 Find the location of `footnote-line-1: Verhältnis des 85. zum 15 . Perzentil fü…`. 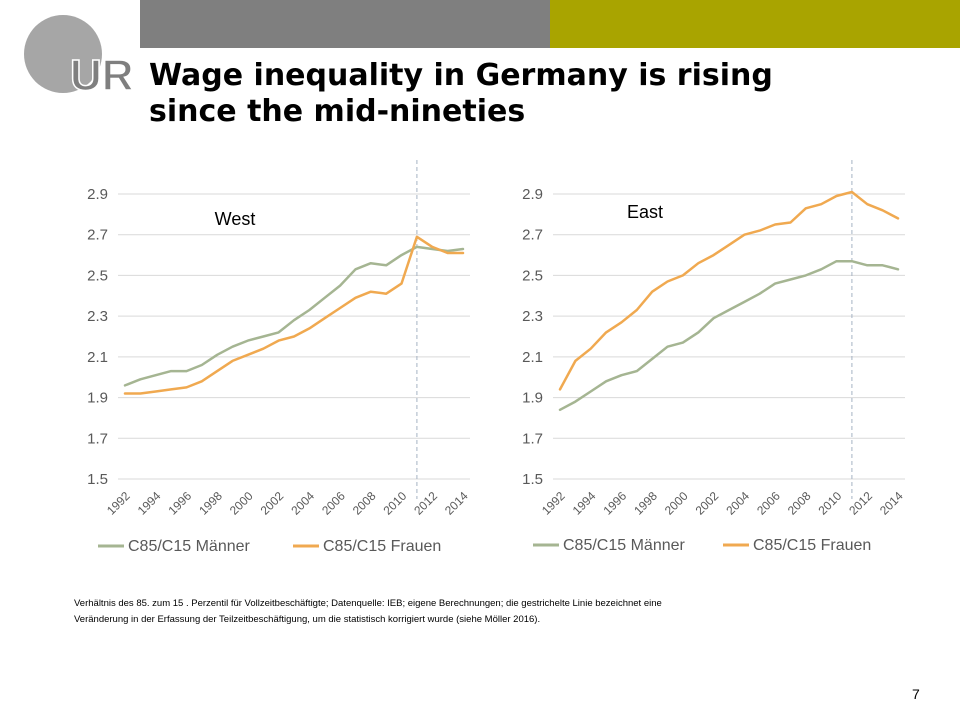

footnote-line-1: Verhältnis des 85. zum 15 . Perzentil fü… is located at coordinates (368, 603).